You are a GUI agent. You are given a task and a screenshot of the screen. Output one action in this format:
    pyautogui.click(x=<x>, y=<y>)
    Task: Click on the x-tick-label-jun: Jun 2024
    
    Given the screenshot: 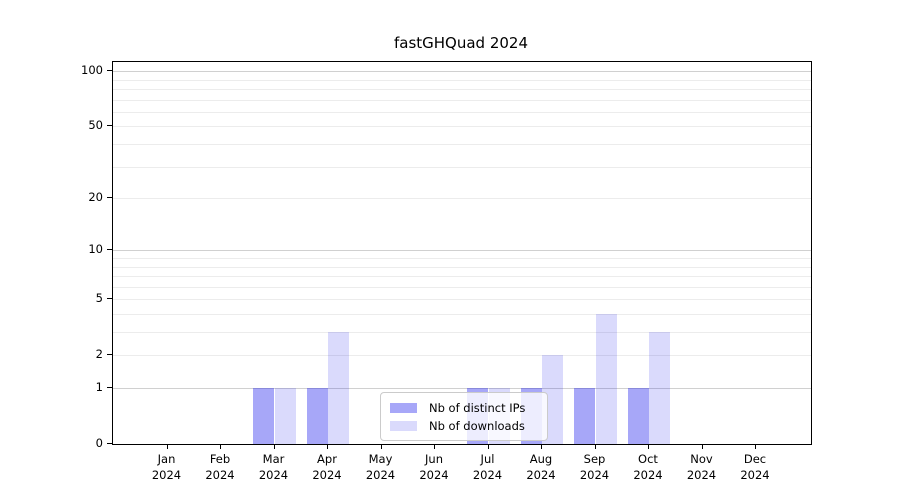 What is the action you would take?
    pyautogui.click(x=434, y=467)
    